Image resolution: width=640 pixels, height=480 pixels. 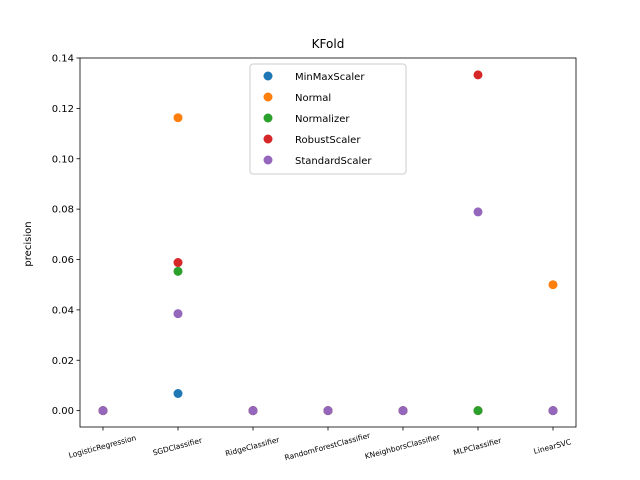 What do you see at coordinates (403, 446) in the screenshot?
I see `x-tick-label: KNeighborsClassifier` at bounding box center [403, 446].